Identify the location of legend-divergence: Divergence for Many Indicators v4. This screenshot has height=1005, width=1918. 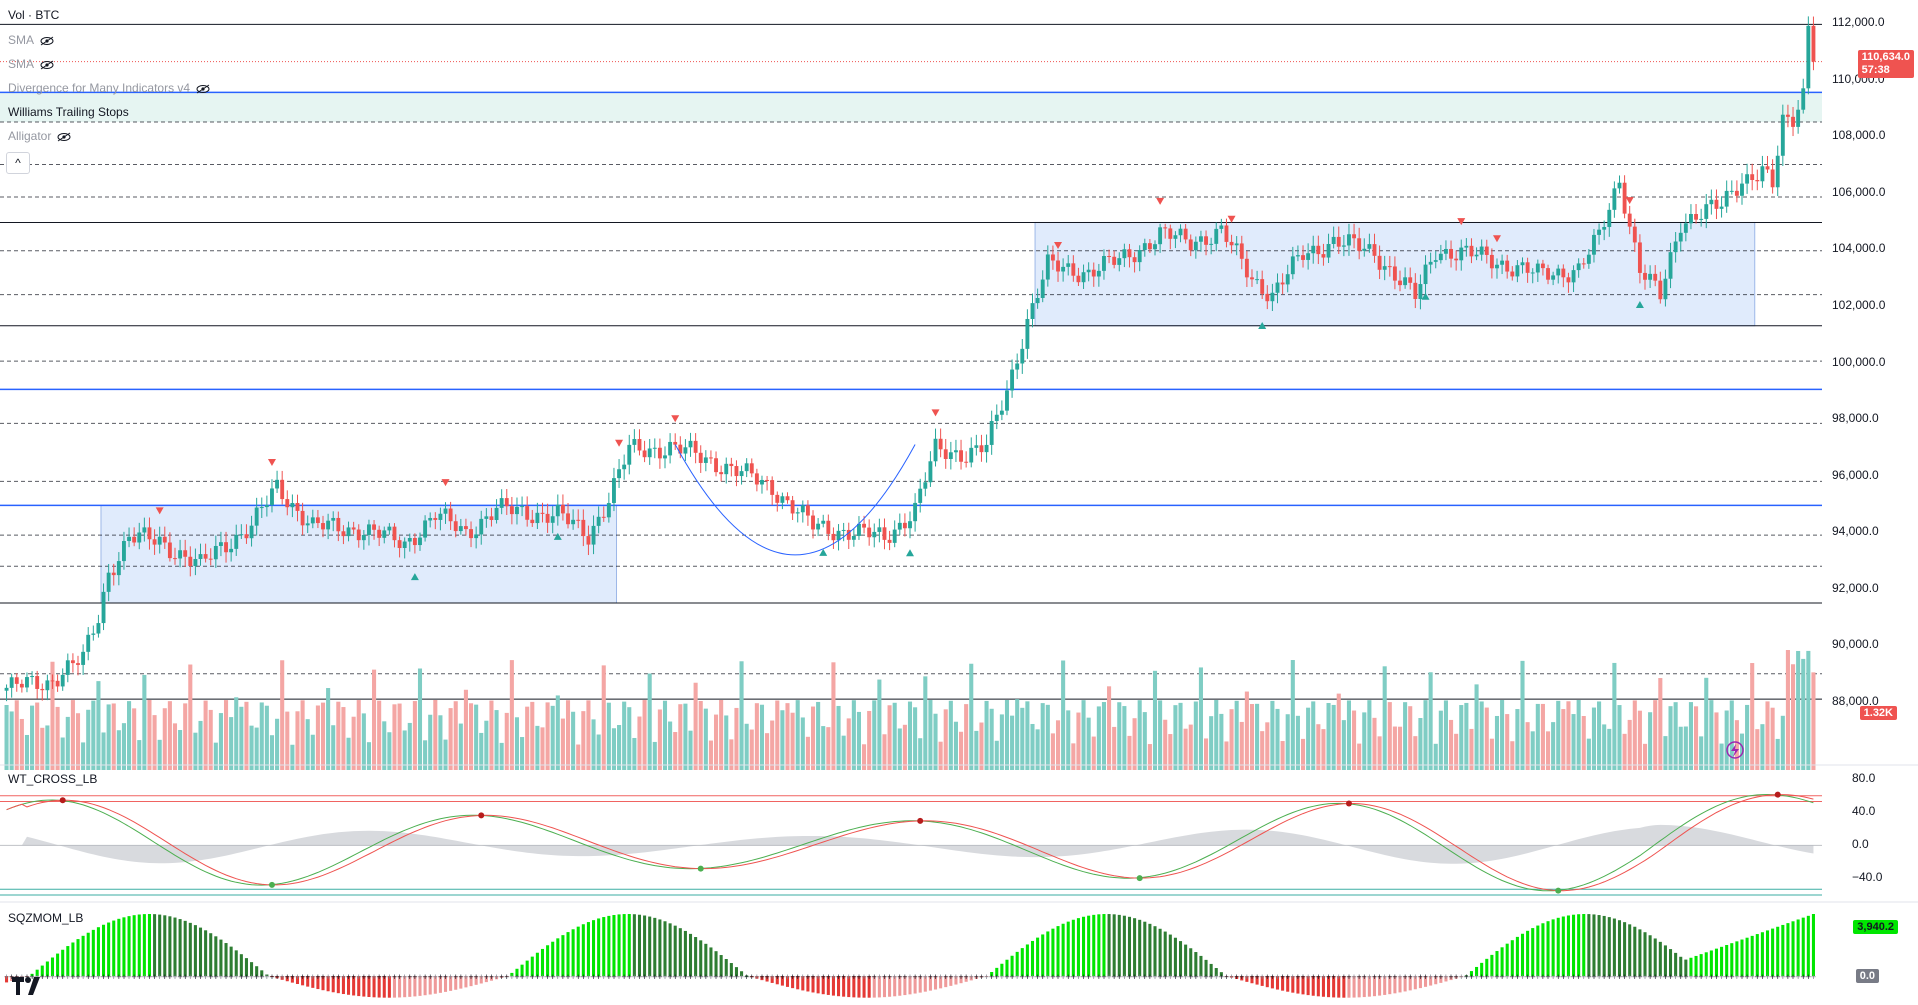
(109, 88).